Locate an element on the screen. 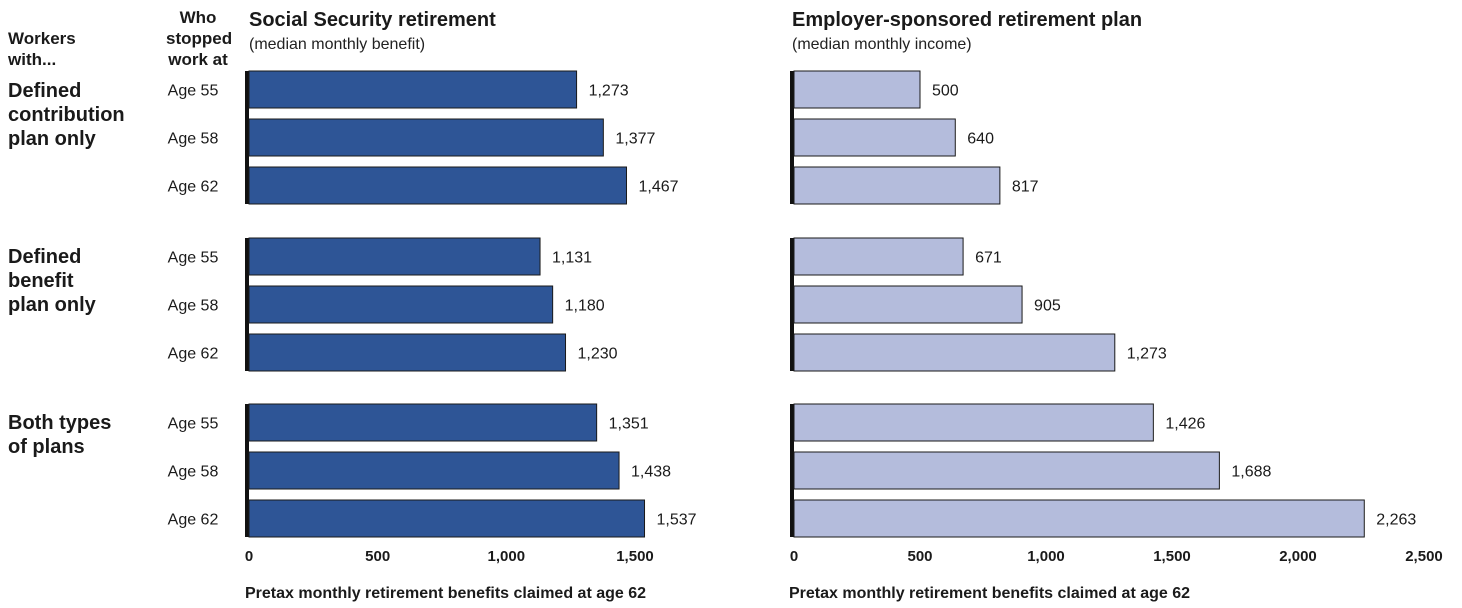  left-panel-subtitle: (median monthly benefit) is located at coordinates (337, 44).